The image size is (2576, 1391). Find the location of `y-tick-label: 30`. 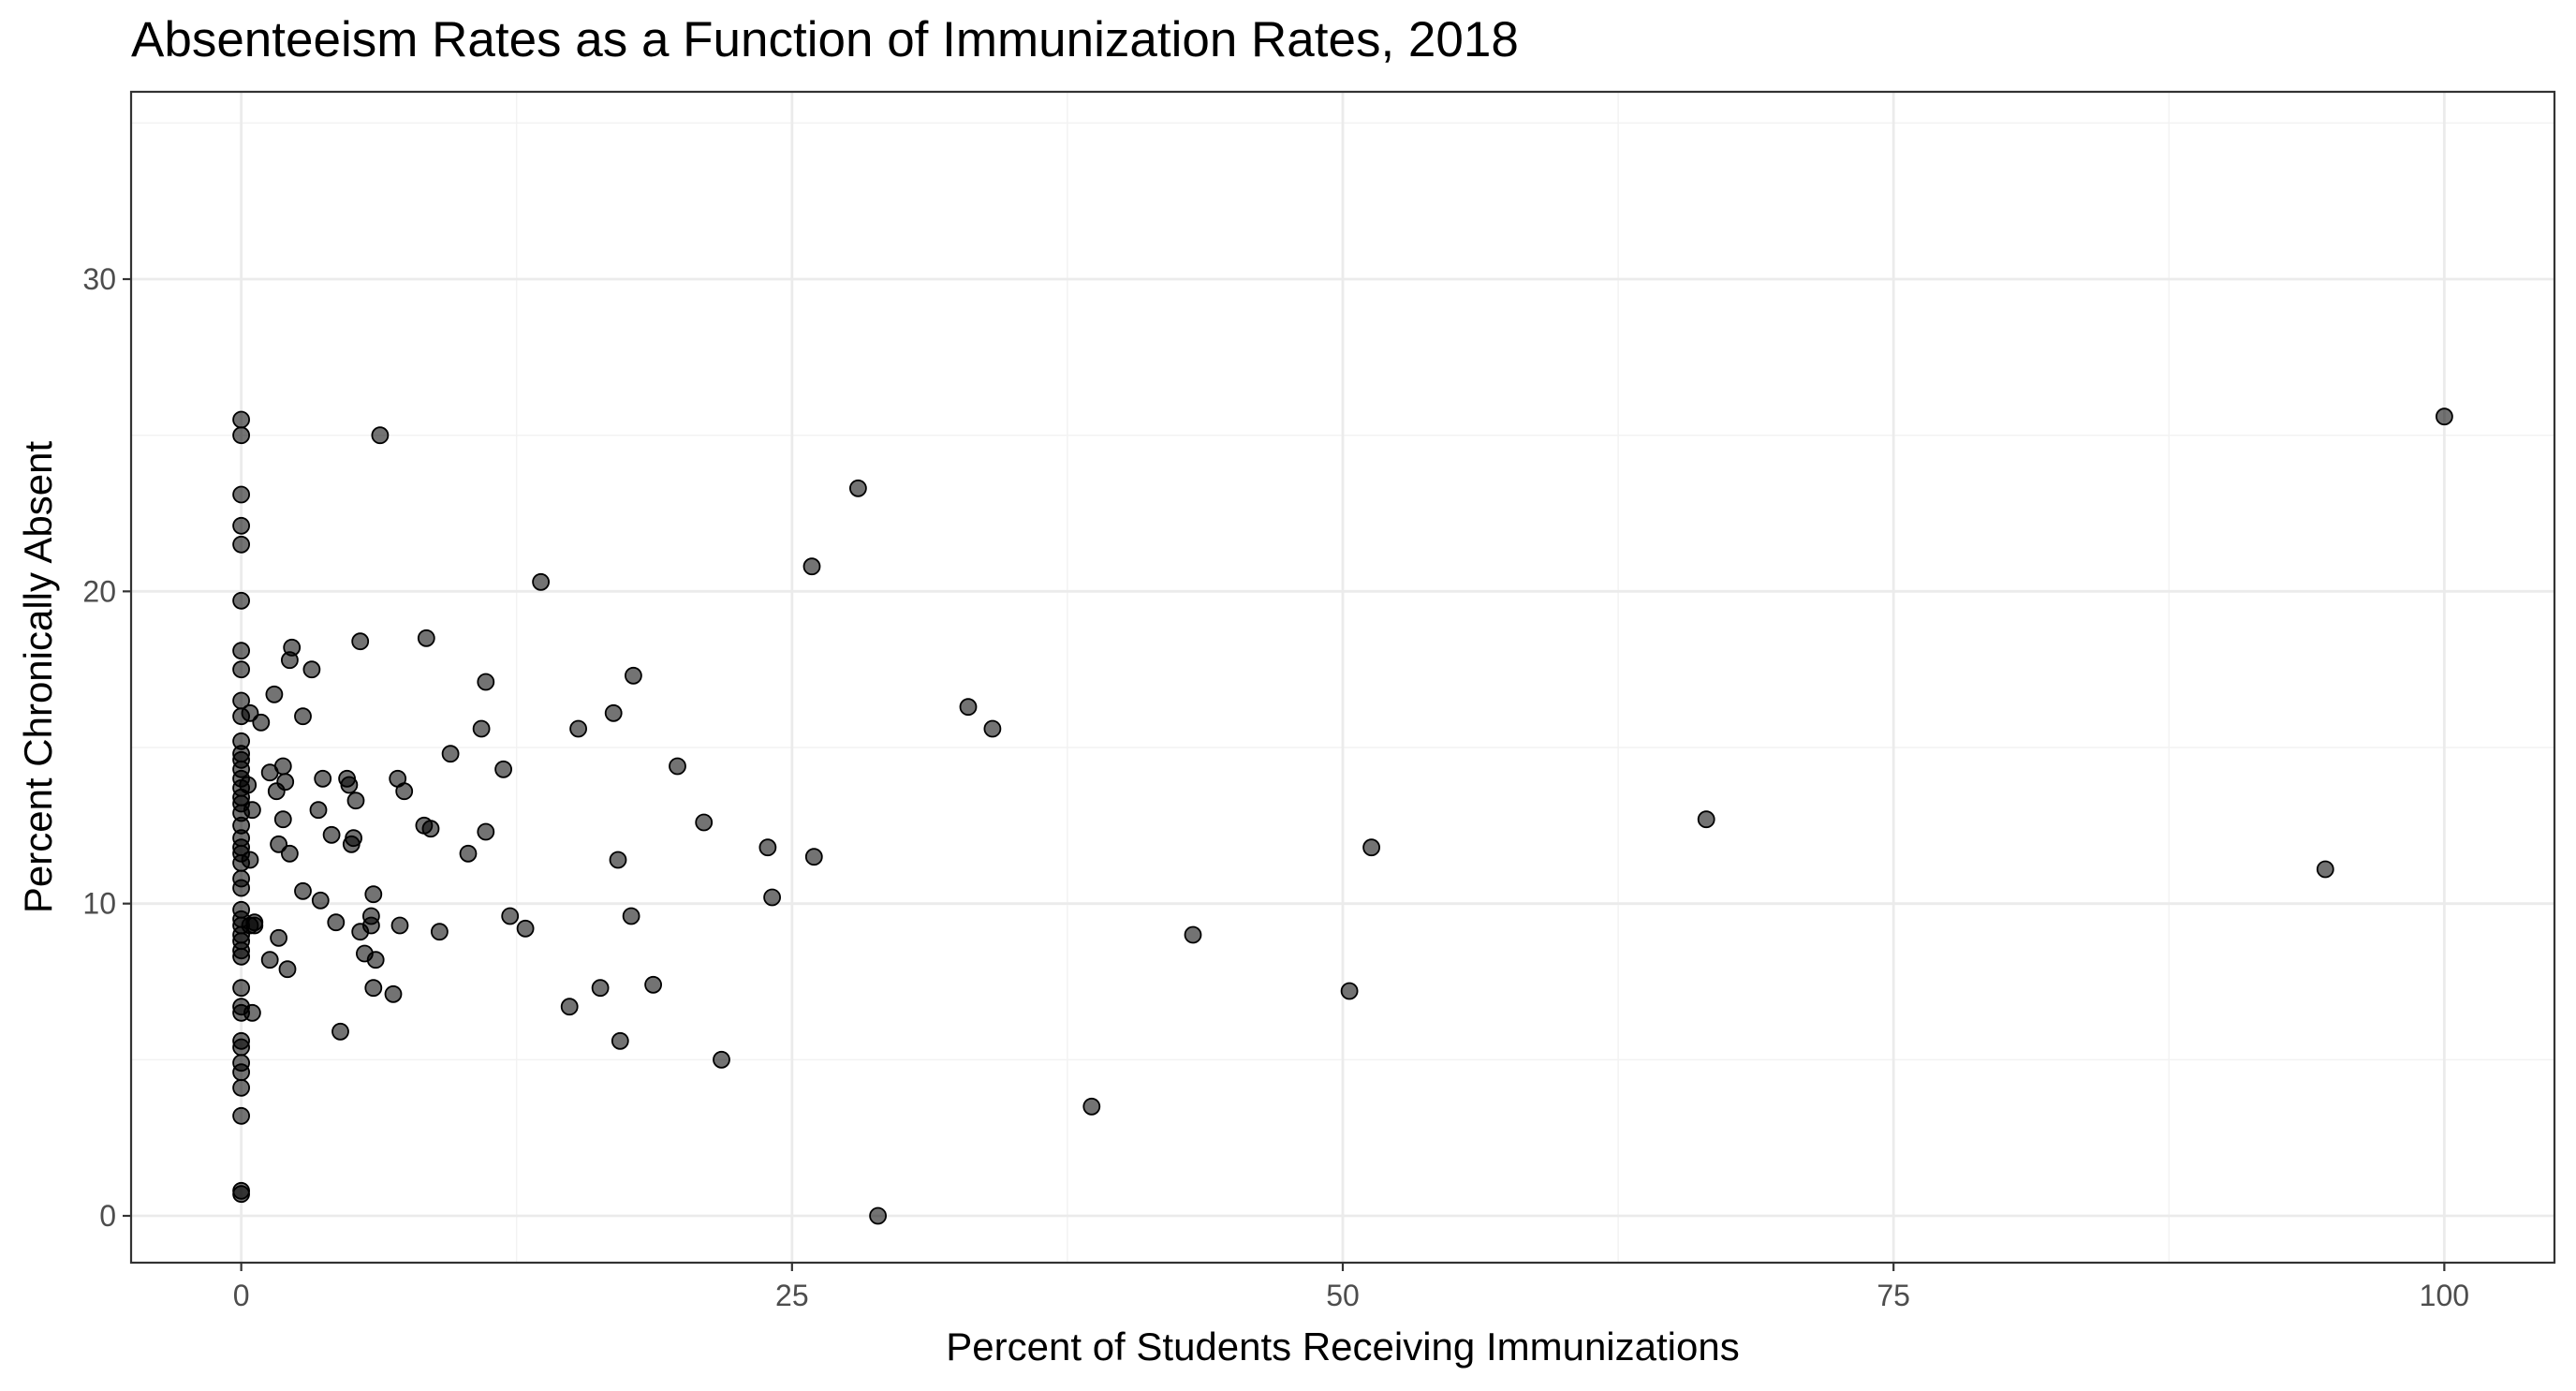

y-tick-label: 30 is located at coordinates (99, 279).